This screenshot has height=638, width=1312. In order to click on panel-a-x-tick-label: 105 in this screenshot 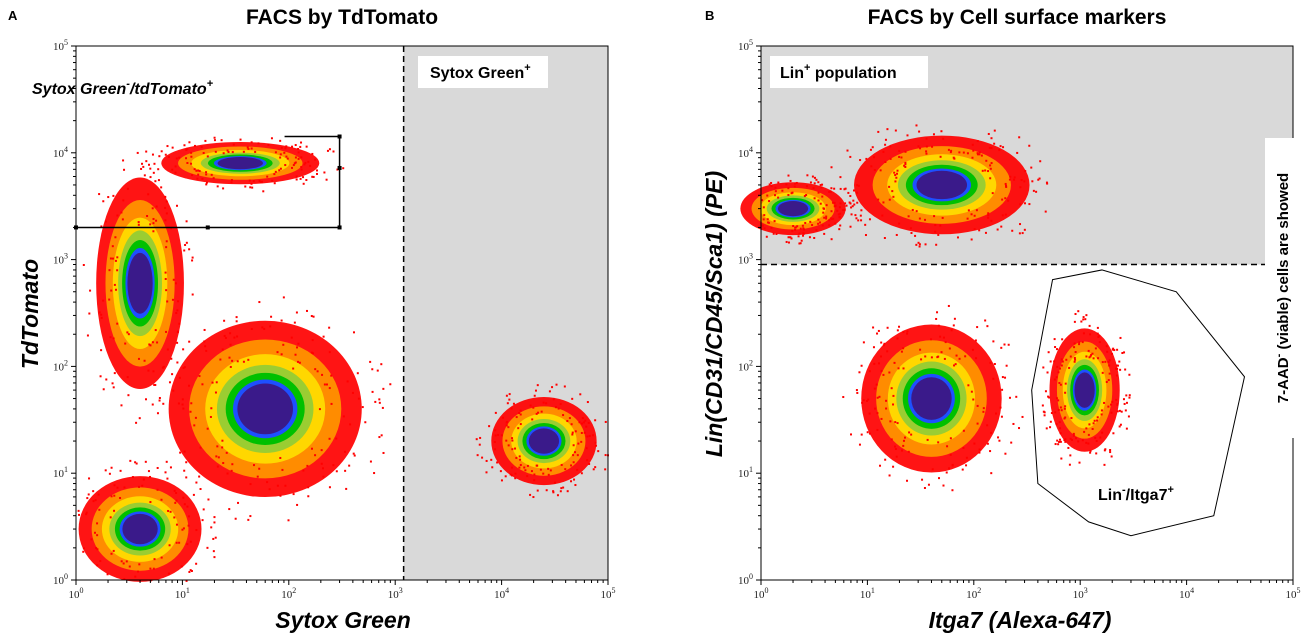, I will do `click(608, 593)`.